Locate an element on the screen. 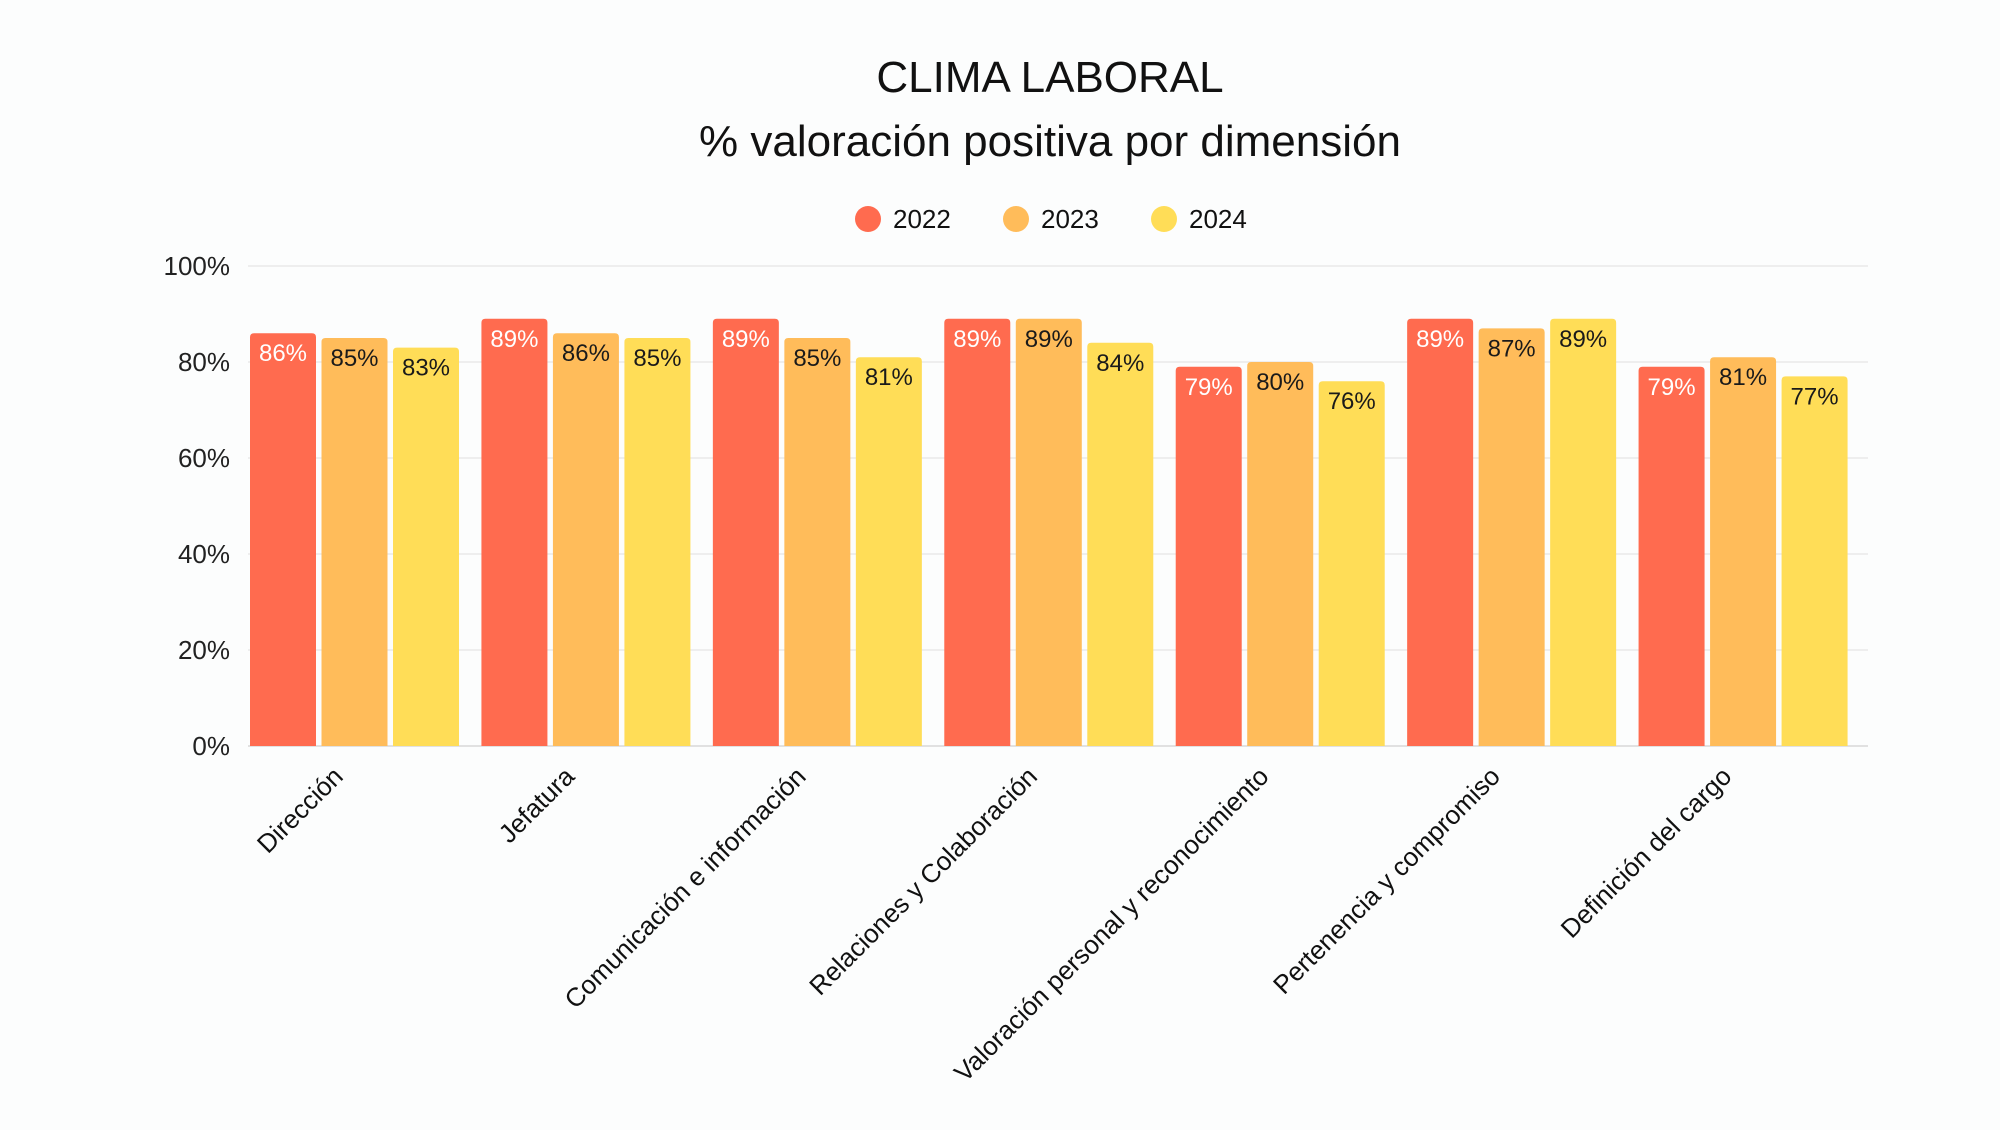 Image resolution: width=2000 pixels, height=1130 pixels. legend-label-2024: 2024 is located at coordinates (1218, 219).